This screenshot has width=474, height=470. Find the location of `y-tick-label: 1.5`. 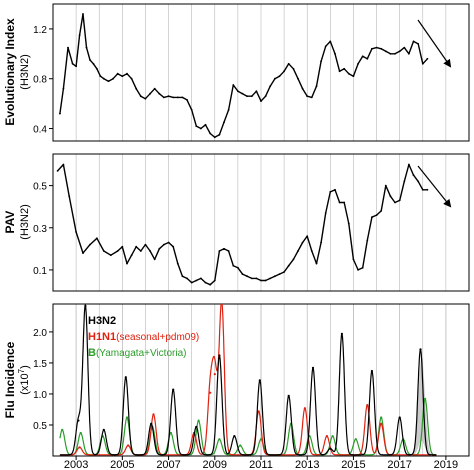

y-tick-label: 1.5 is located at coordinates (40, 364).